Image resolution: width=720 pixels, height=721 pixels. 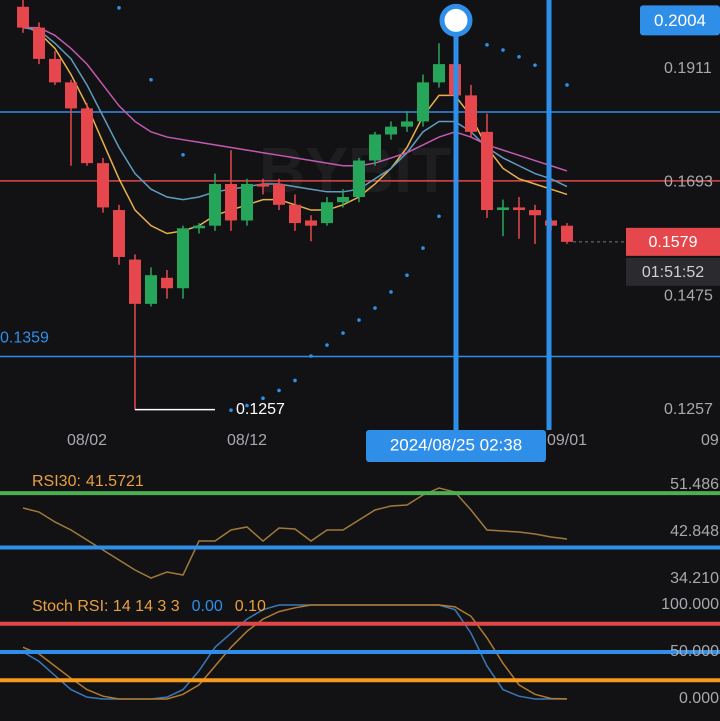 I want to click on crosshair-price-box, so click(x=680, y=20).